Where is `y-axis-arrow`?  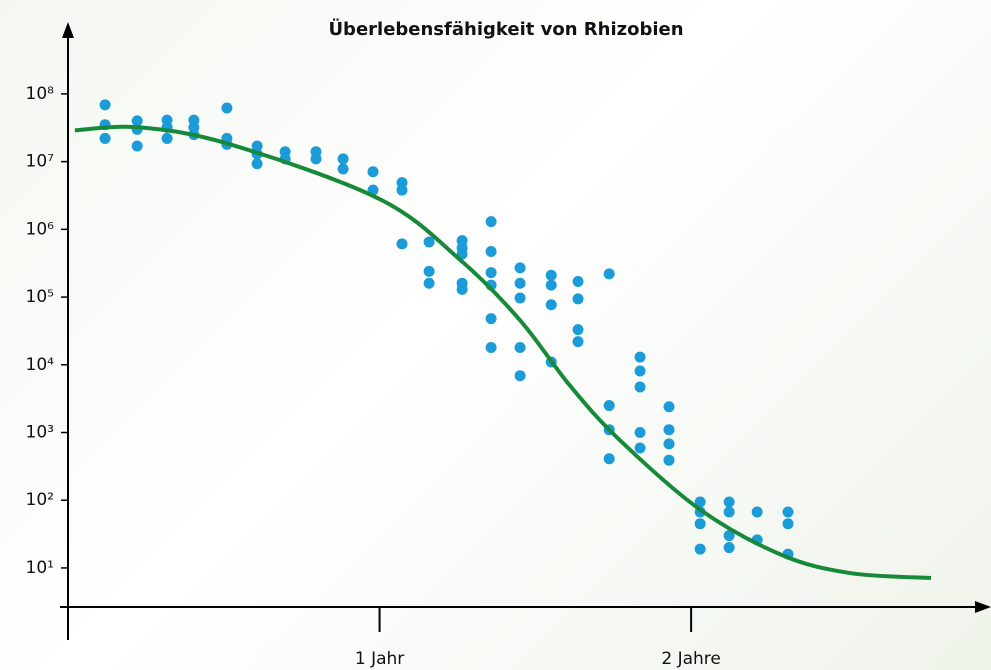 y-axis-arrow is located at coordinates (68, 30).